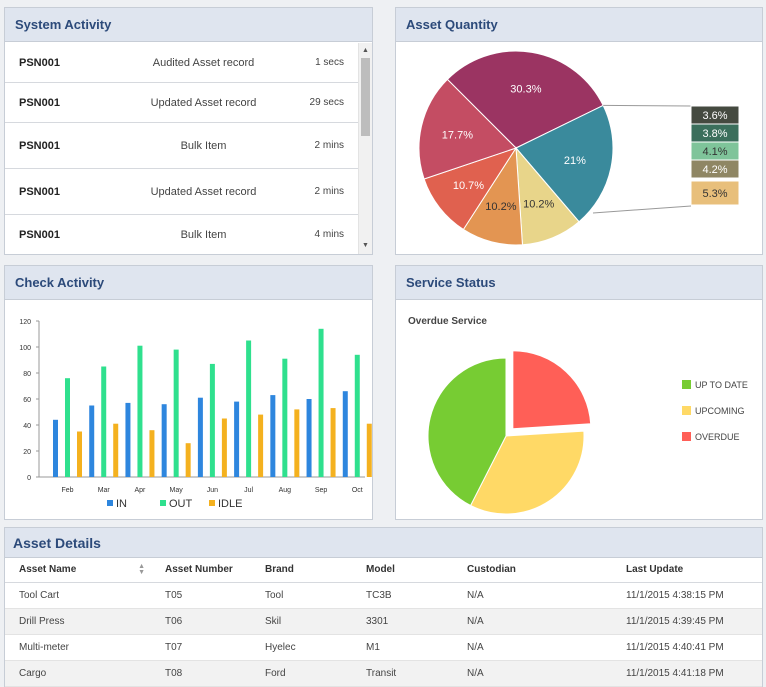 This screenshot has width=766, height=687. I want to click on cell-asset-number: T08, so click(201, 673).